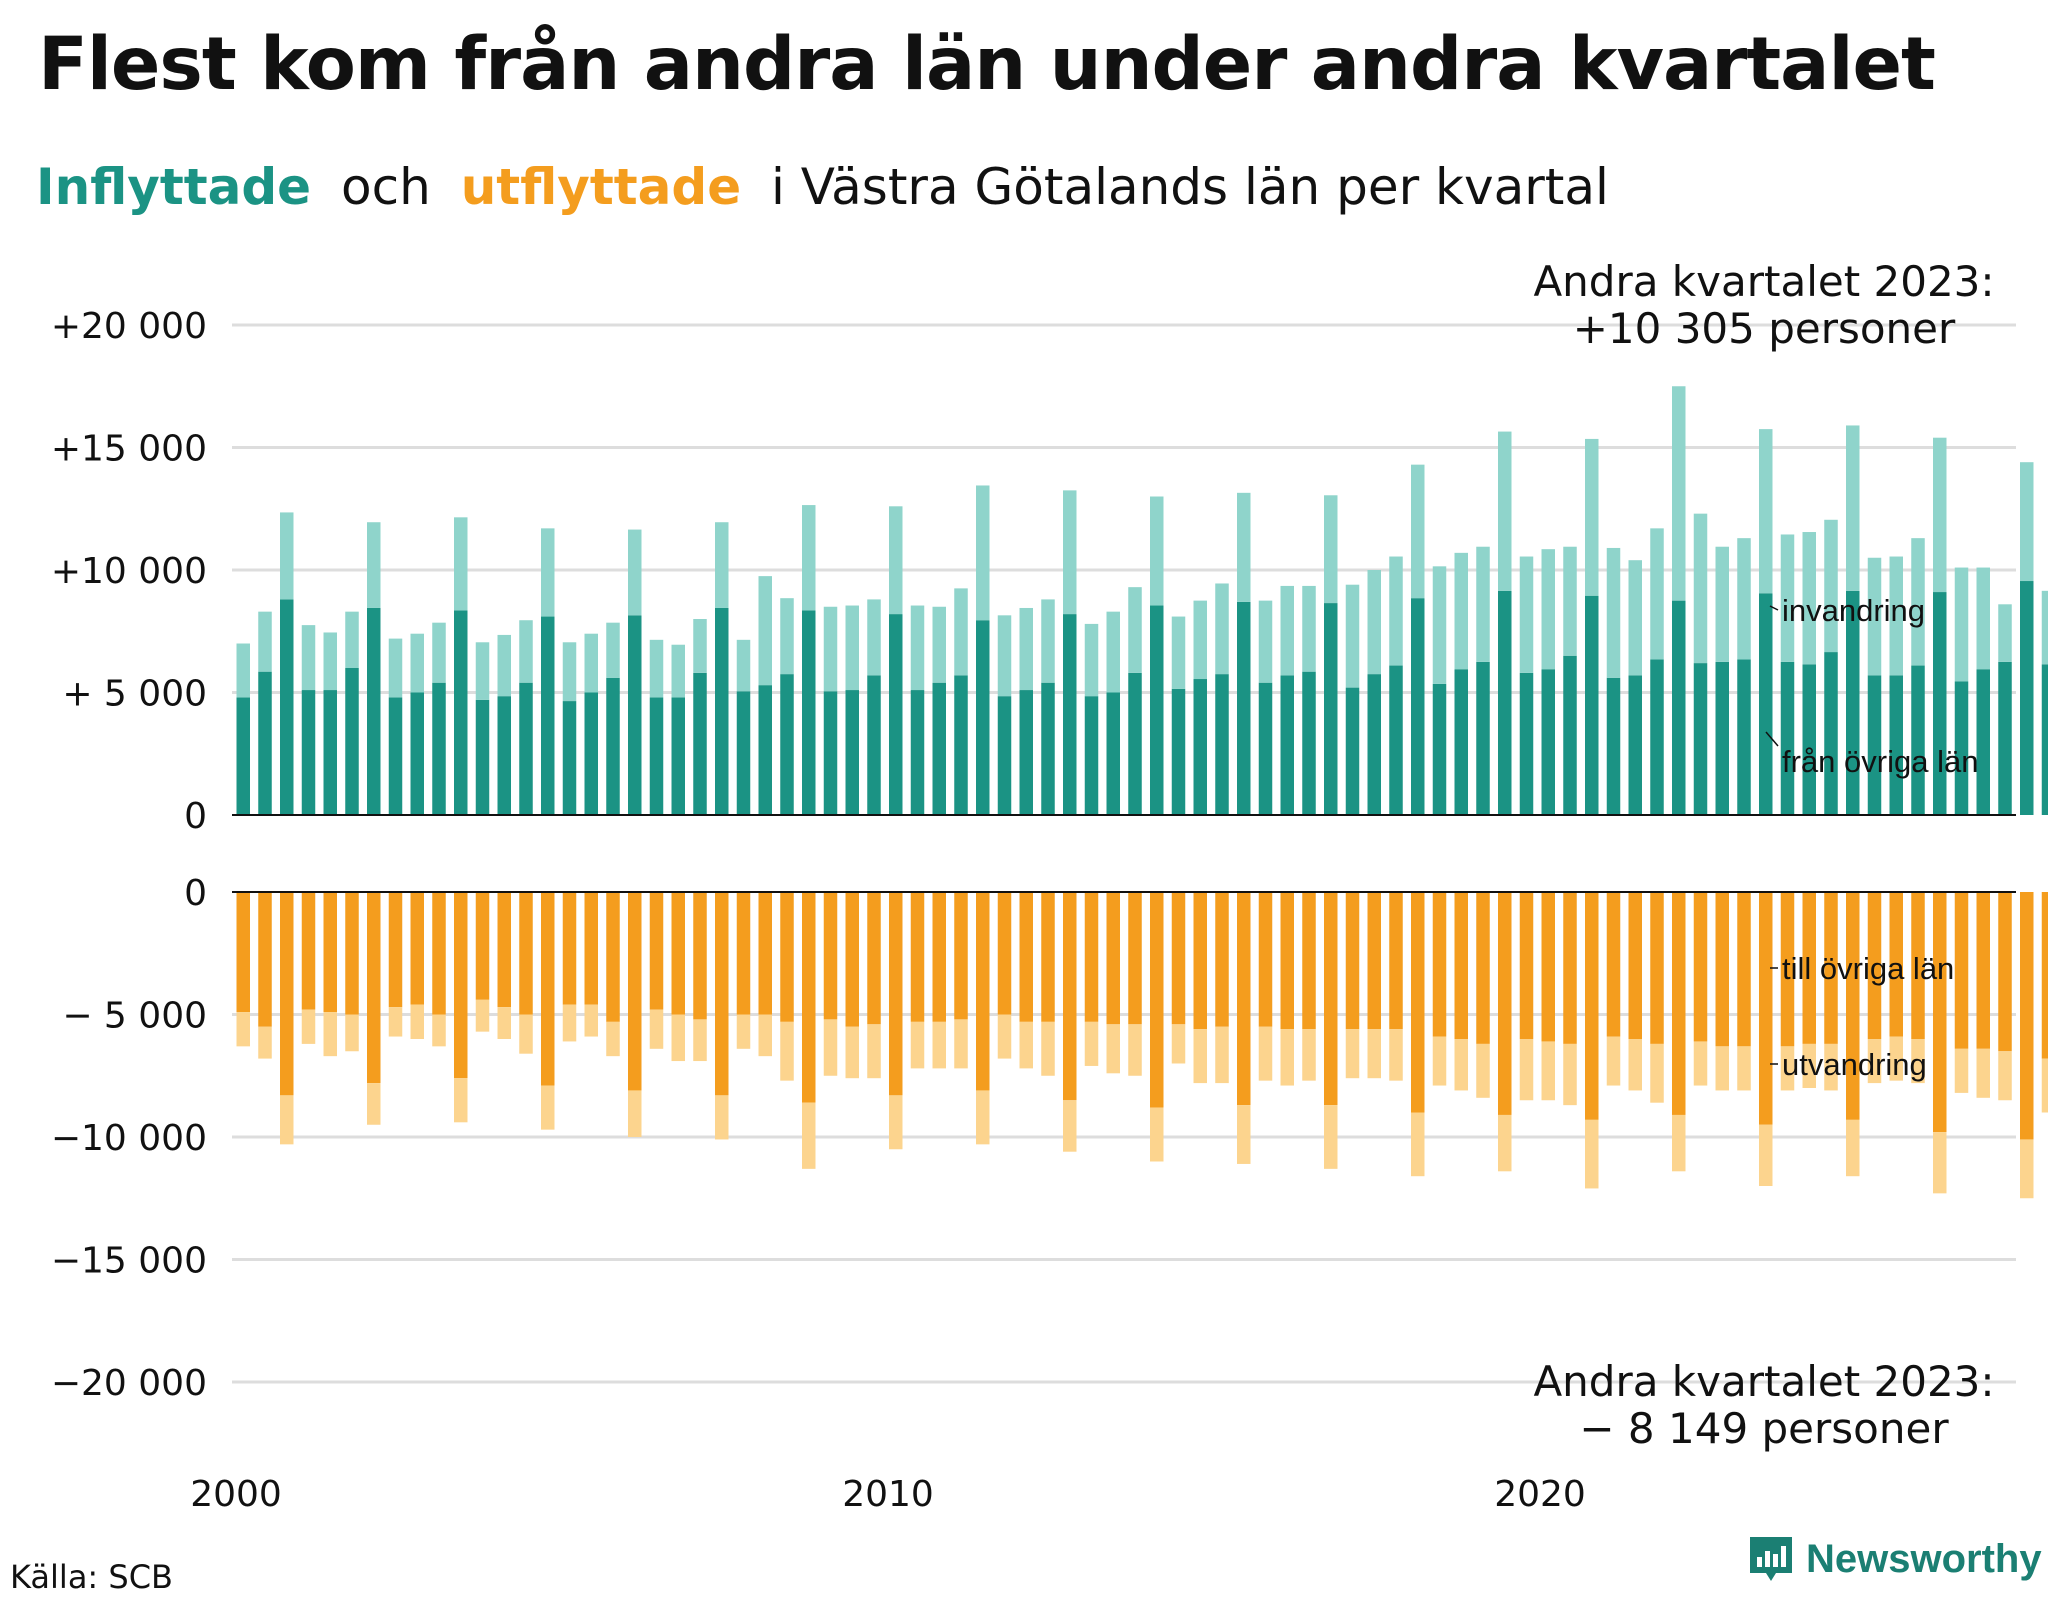  What do you see at coordinates (1772, 739) in the screenshot?
I see `leader-fran-ovriga-lan` at bounding box center [1772, 739].